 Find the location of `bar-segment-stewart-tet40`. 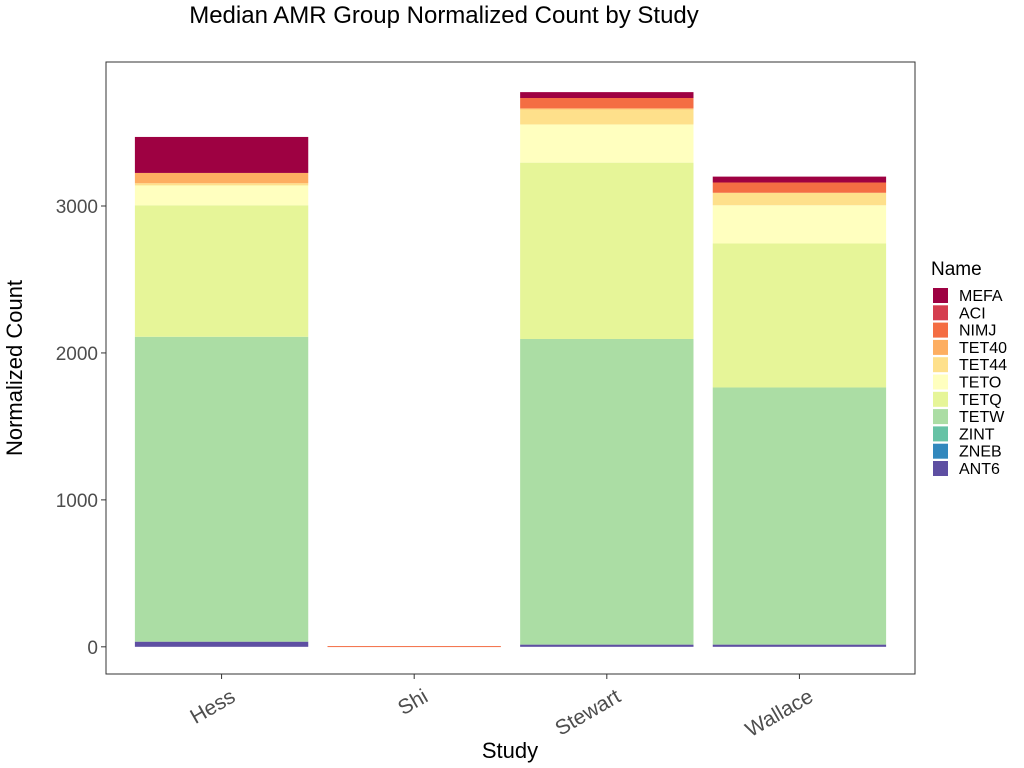

bar-segment-stewart-tet40 is located at coordinates (607, 109).